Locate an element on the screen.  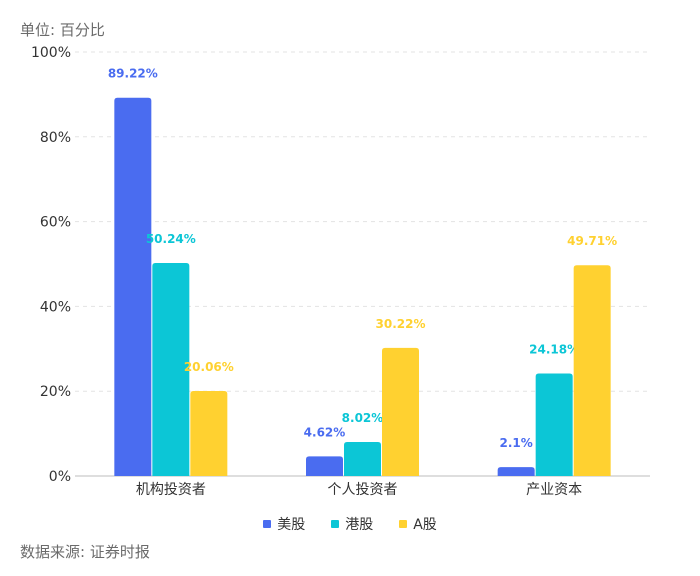
data-label: 49.71% is located at coordinates (592, 241).